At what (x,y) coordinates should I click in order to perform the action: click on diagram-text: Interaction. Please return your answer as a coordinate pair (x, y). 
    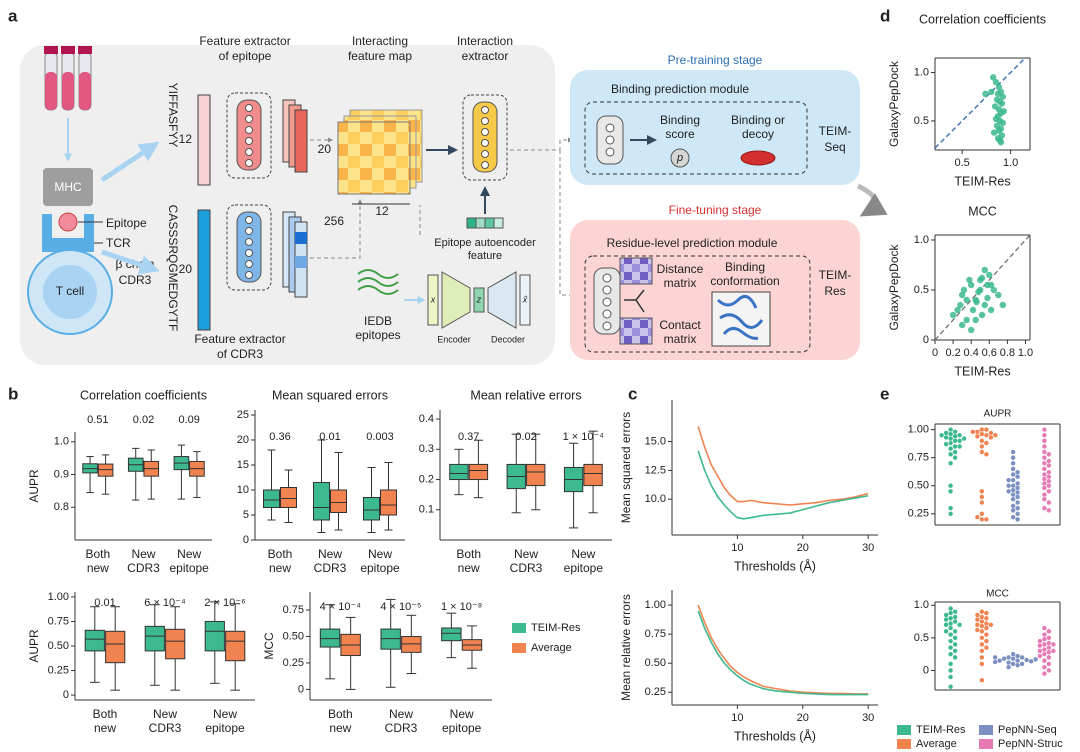
    Looking at the image, I should click on (485, 41).